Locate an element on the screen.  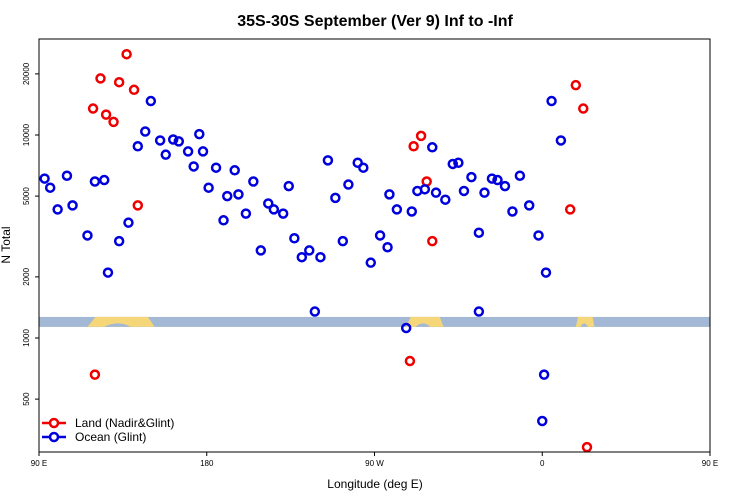
y-tick-label-1: 500 is located at coordinates (26, 399).